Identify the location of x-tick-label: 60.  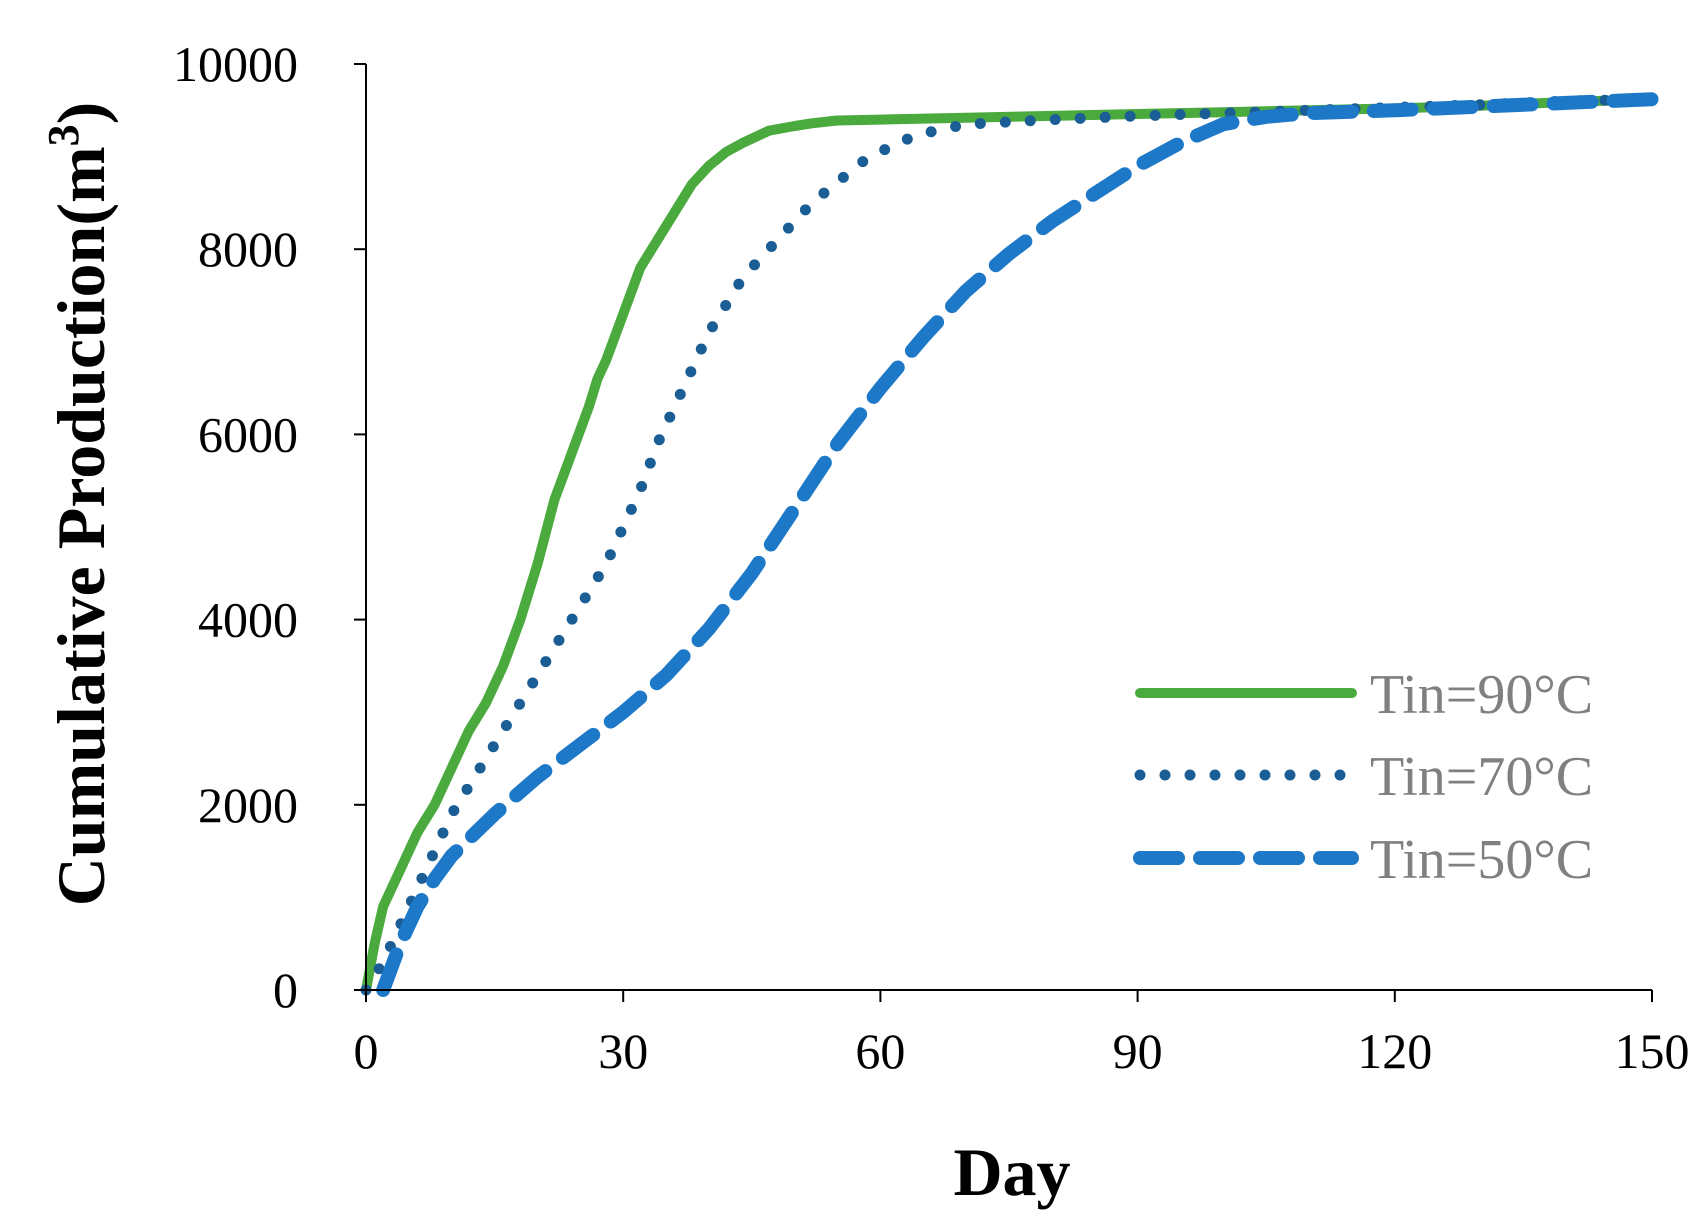
(880, 1051).